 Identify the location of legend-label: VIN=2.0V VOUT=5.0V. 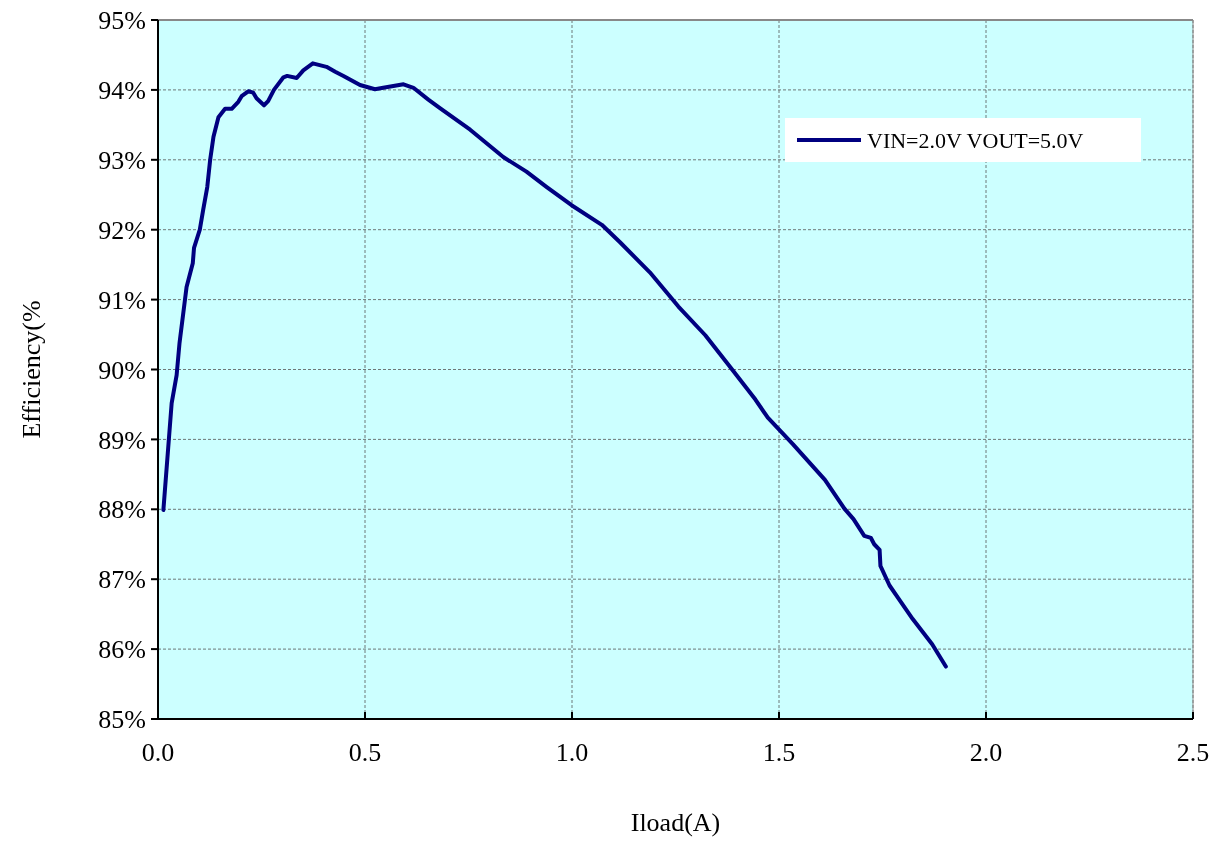
(975, 140).